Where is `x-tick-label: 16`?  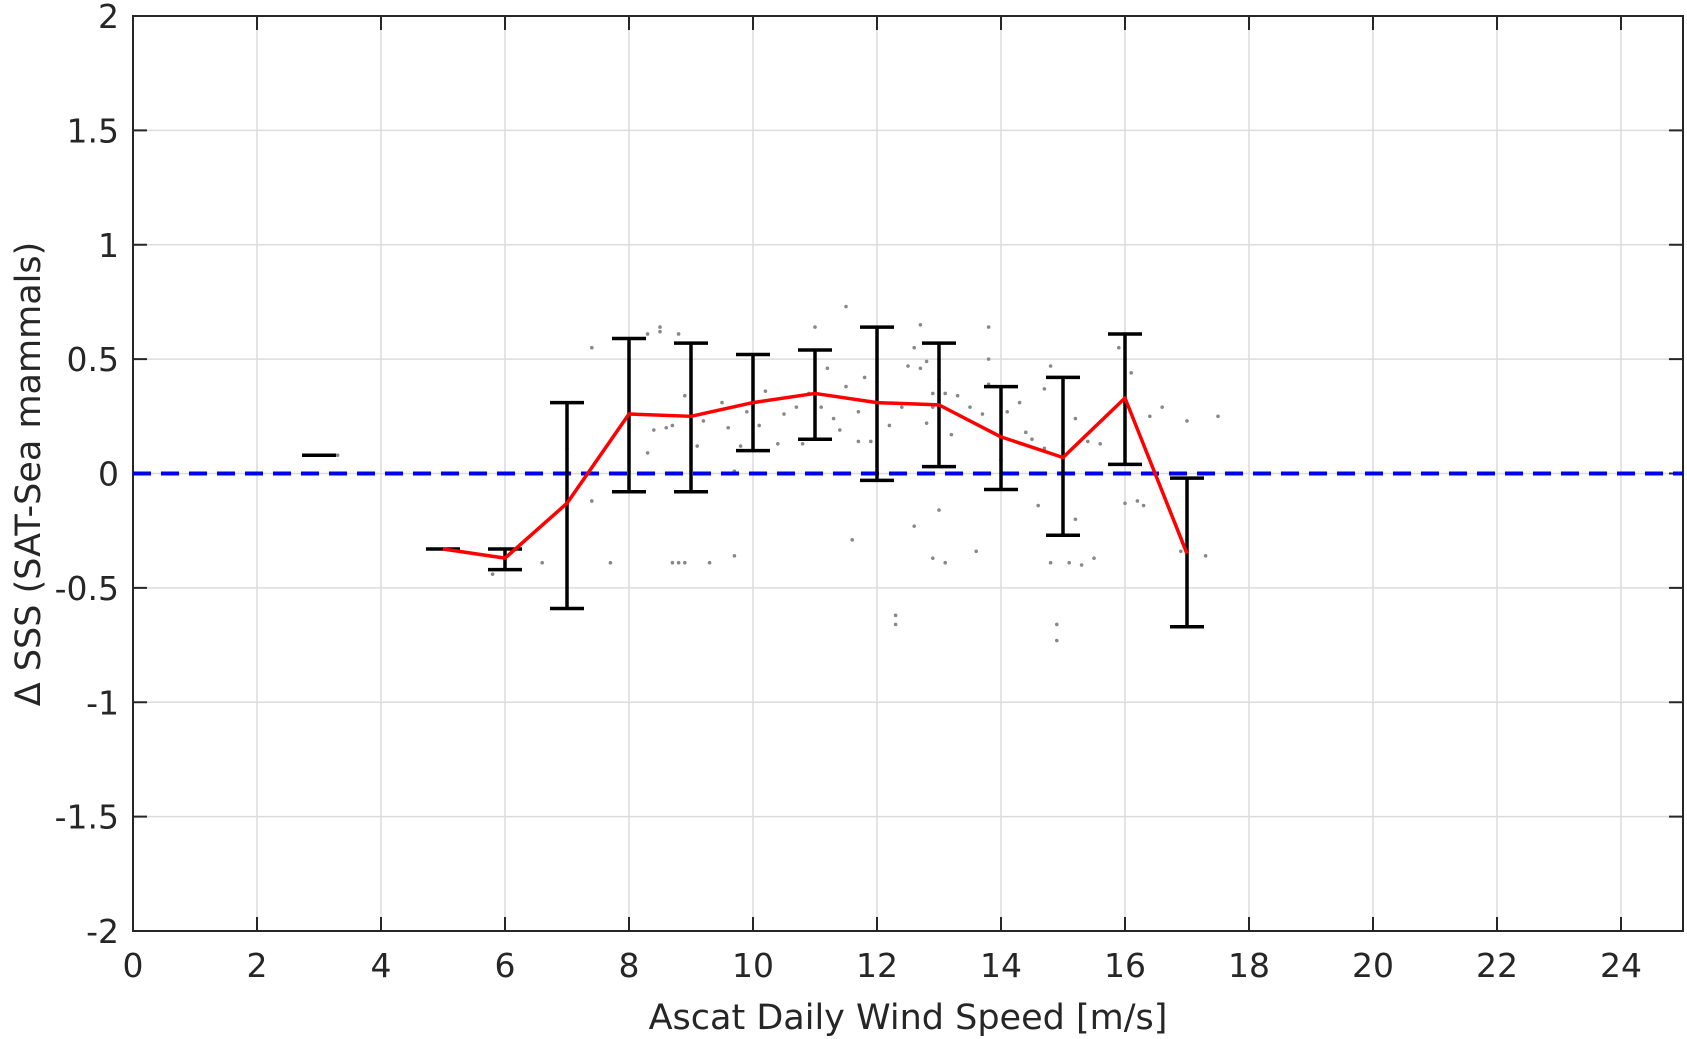
x-tick-label: 16 is located at coordinates (1125, 965).